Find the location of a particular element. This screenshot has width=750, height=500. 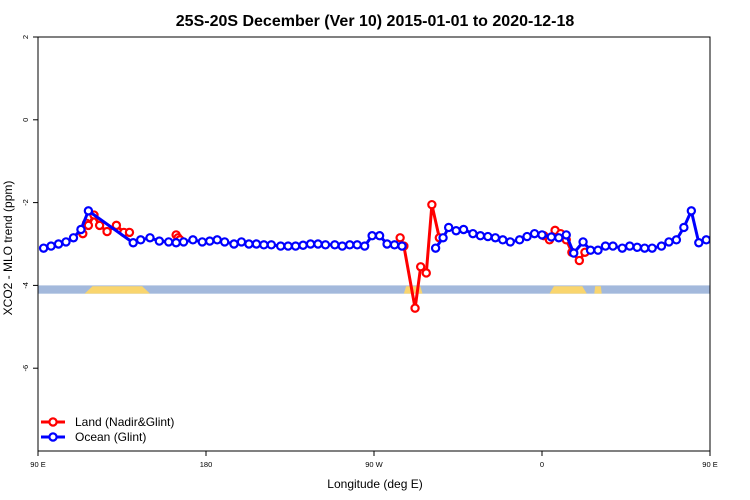

y-axis: 2 0 -2 -4 -6 is located at coordinates (29, 203).